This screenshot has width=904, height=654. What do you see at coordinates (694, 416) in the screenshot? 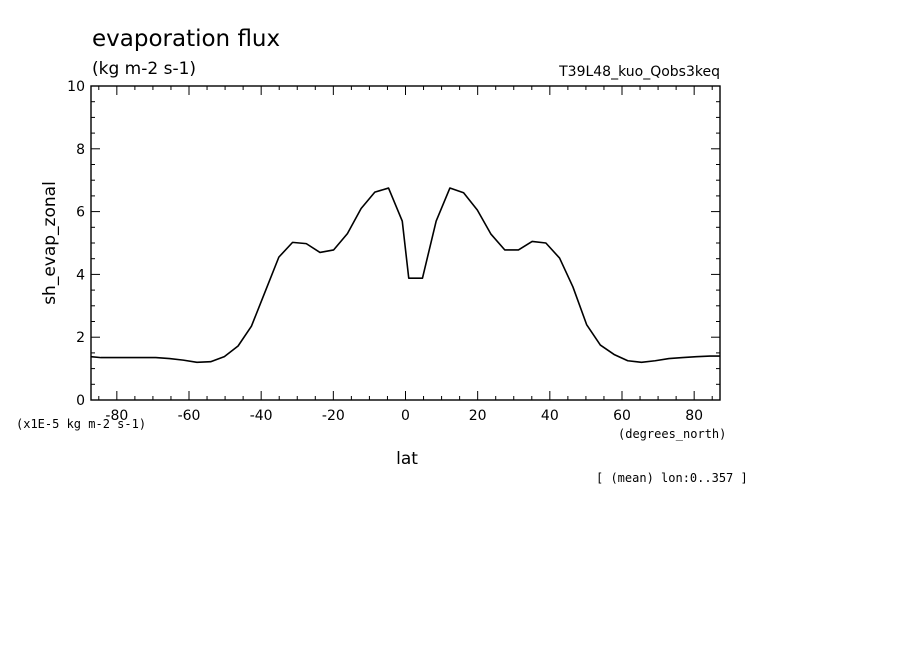
I see `x-tick-label: 80` at bounding box center [694, 416].